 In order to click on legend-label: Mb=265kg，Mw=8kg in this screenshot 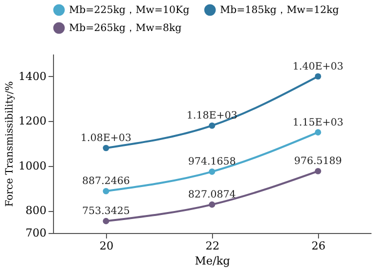, I will do `click(125, 28)`.